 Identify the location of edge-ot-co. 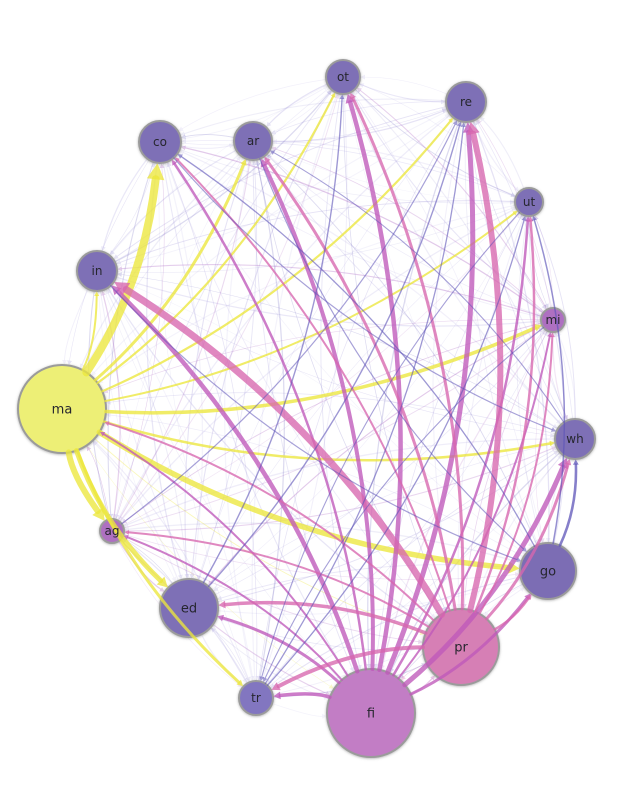
(252, 105).